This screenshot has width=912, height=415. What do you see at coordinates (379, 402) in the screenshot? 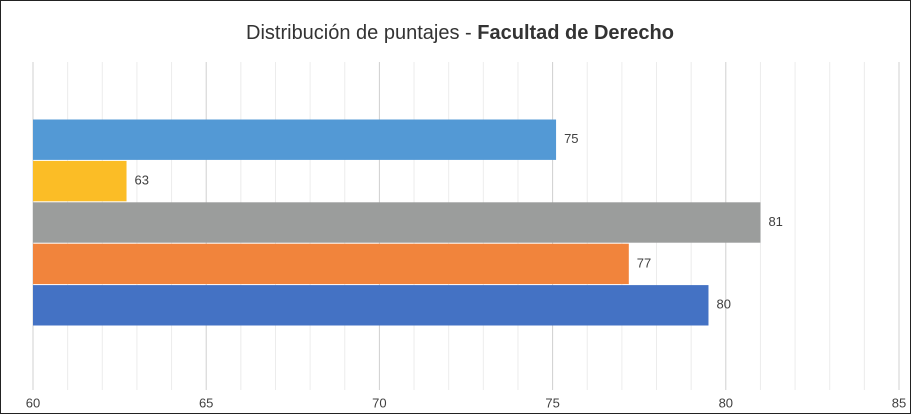
I see `x-tick-label: 70` at bounding box center [379, 402].